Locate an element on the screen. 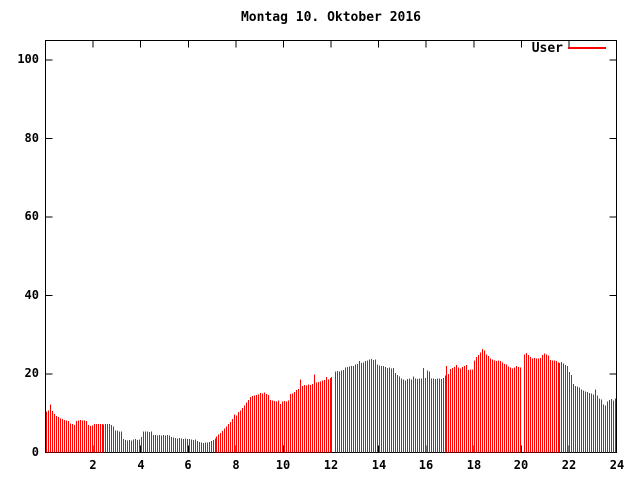 This screenshot has height=480, width=640. y-tick-label: 60 is located at coordinates (31, 216).